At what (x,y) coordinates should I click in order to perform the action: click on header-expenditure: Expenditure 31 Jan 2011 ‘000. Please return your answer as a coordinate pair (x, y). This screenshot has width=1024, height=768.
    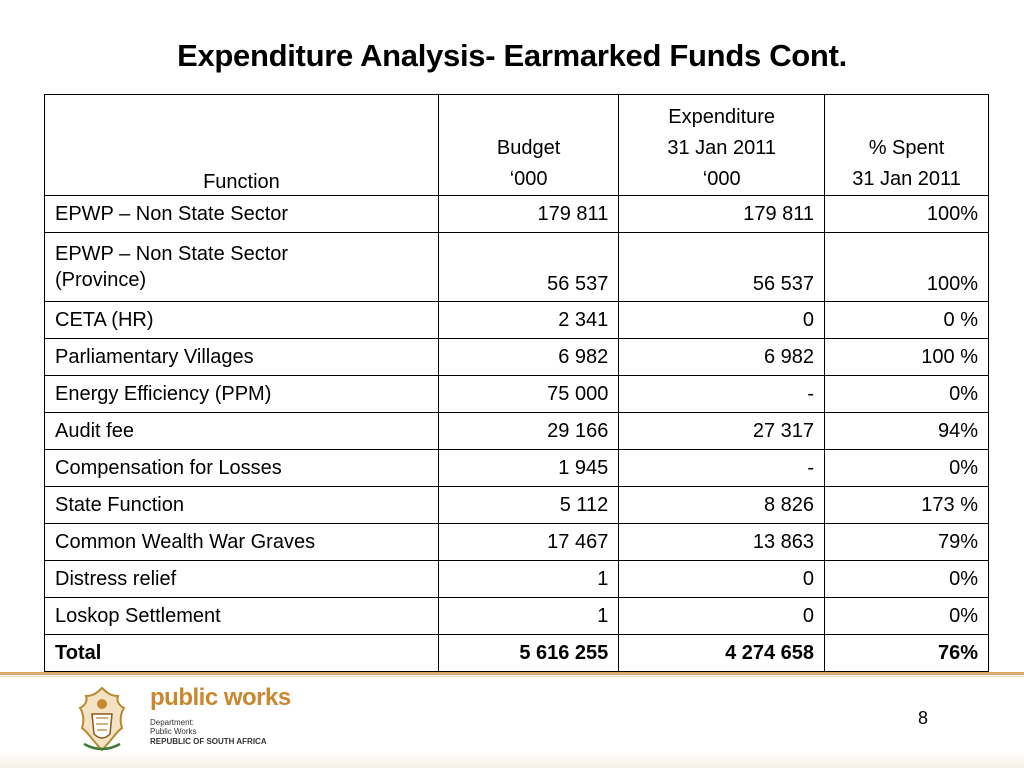
    Looking at the image, I should click on (722, 145).